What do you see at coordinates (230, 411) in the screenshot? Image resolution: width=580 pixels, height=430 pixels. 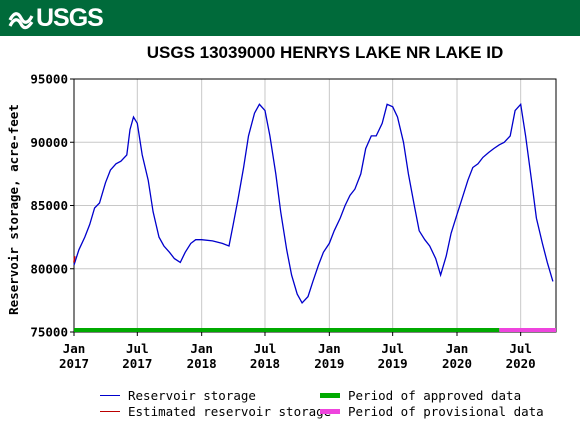 I see `legend-label: Estimated reservoir storage` at bounding box center [230, 411].